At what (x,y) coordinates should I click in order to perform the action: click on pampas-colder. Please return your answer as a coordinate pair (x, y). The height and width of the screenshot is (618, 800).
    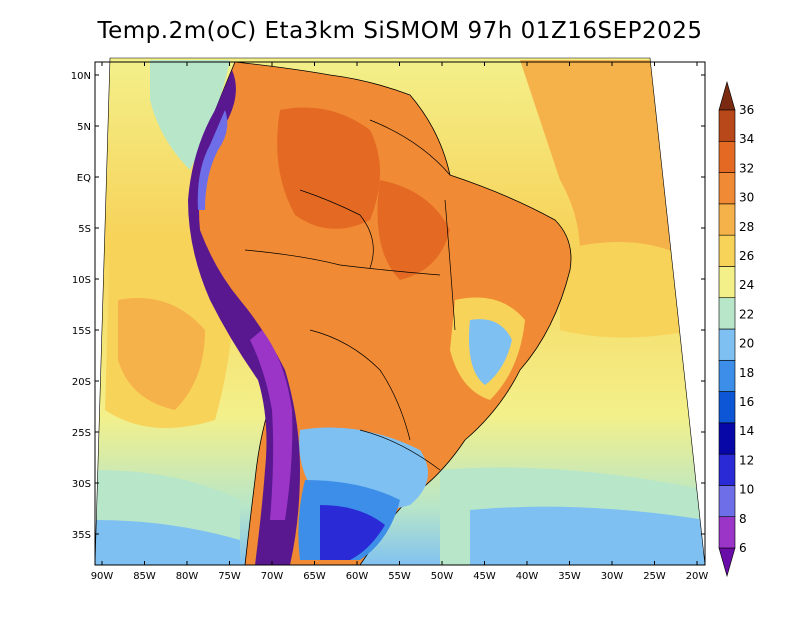
    Looking at the image, I should click on (352, 532).